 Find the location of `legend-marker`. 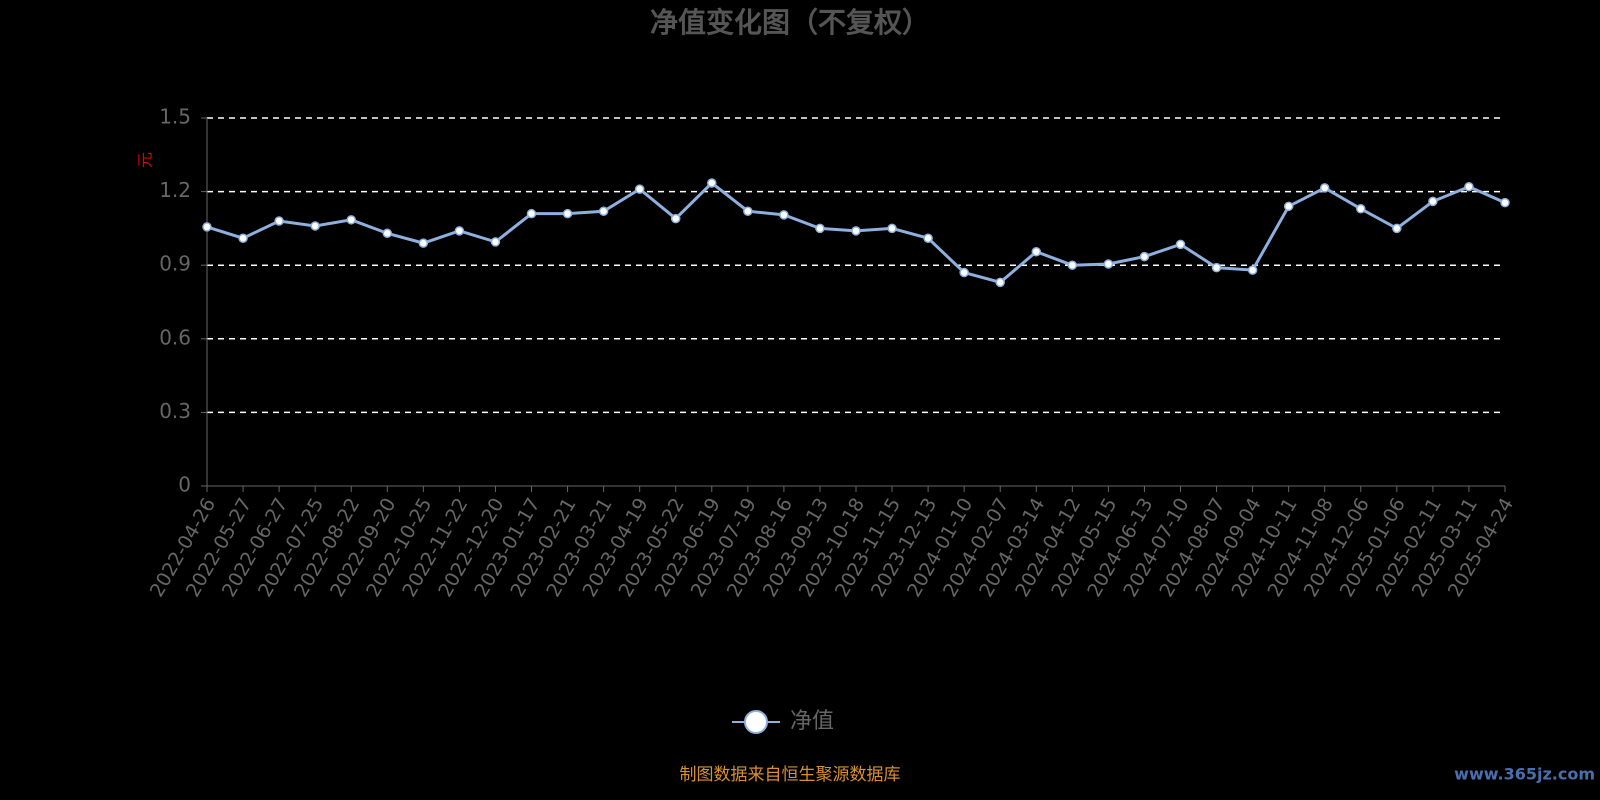

legend-marker is located at coordinates (756, 722).